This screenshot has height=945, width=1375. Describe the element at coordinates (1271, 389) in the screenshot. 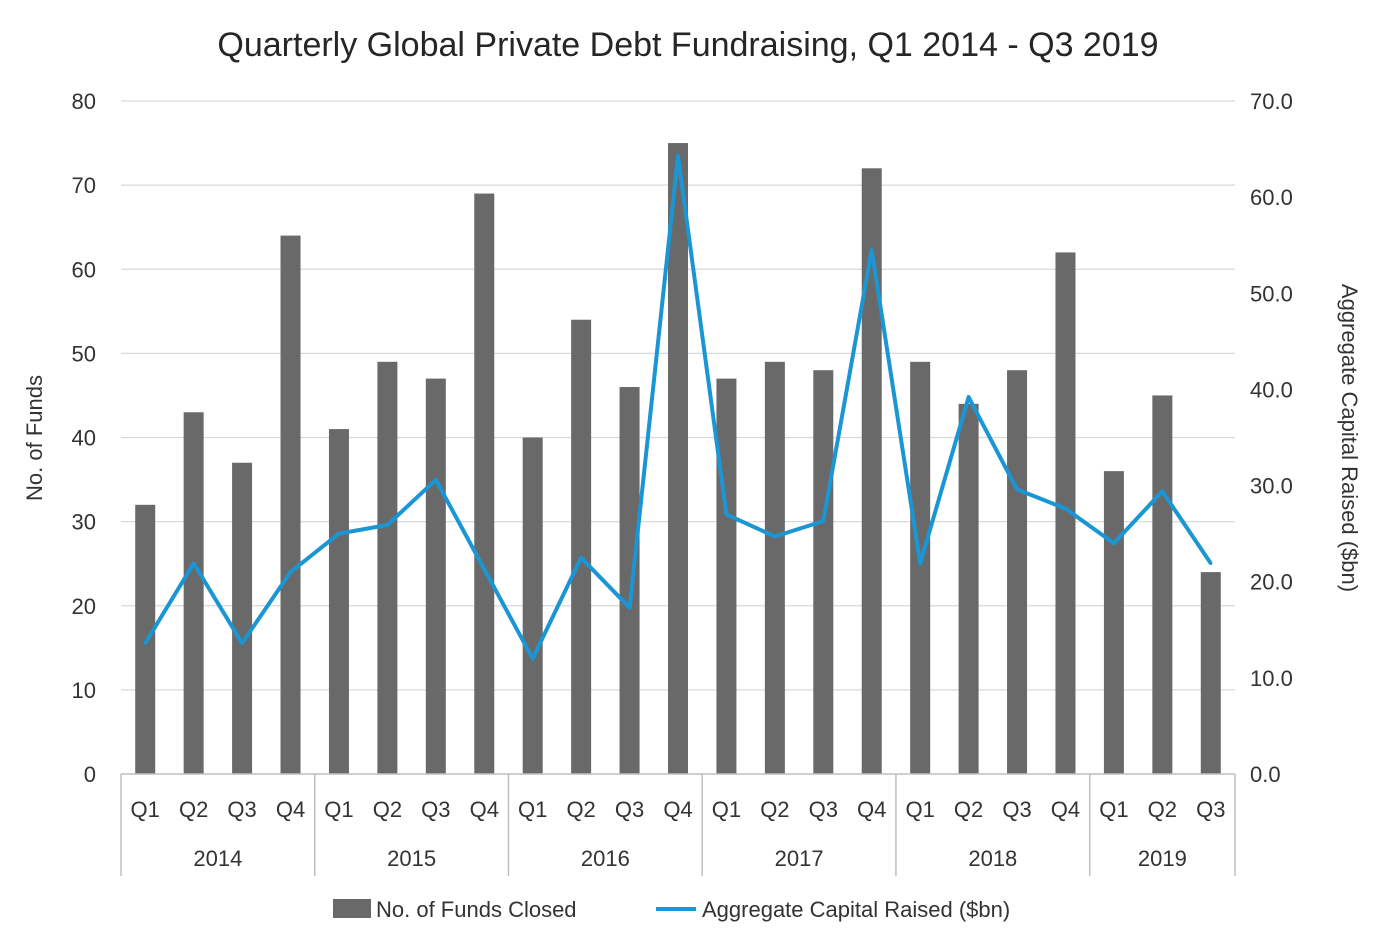

I see `y-right-tick-label: 40.0` at that location.